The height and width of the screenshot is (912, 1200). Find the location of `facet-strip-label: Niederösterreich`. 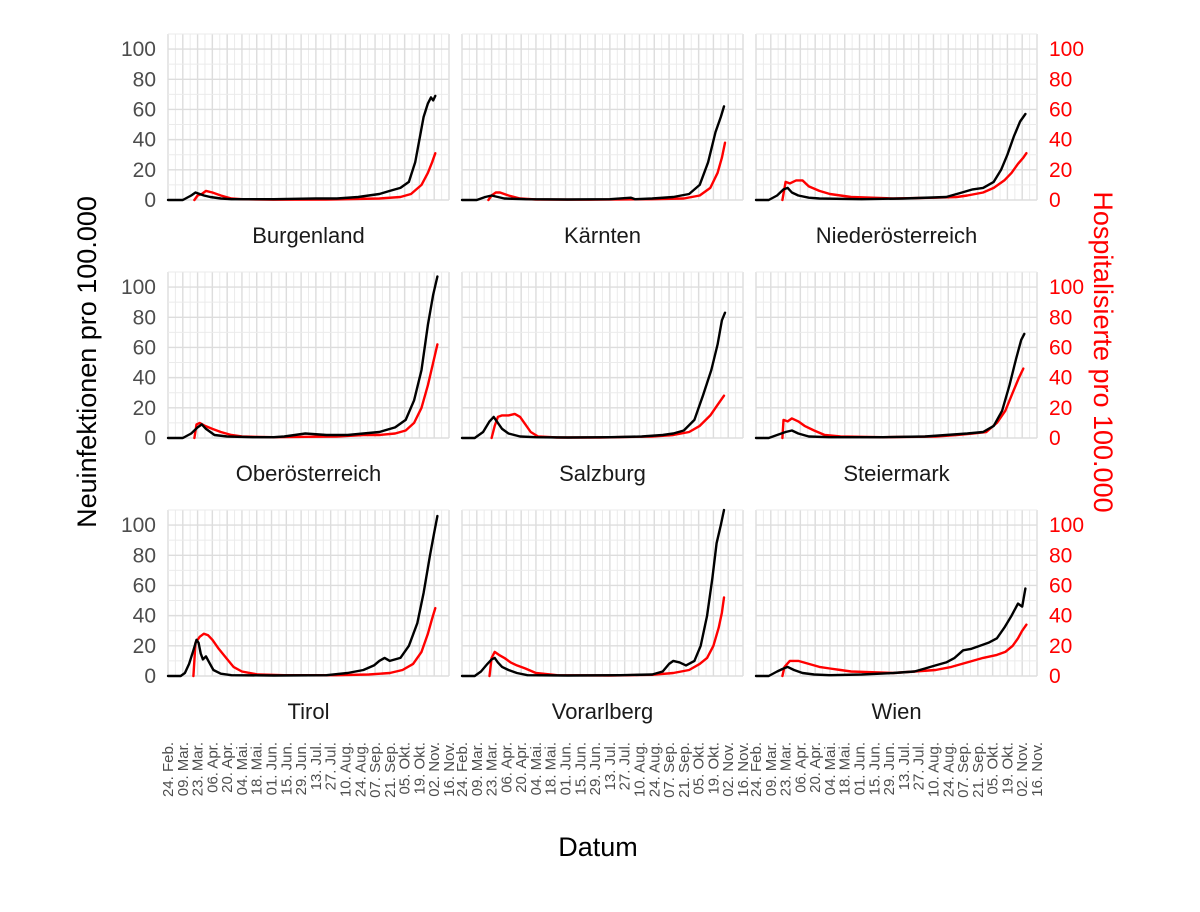

facet-strip-label: Niederösterreich is located at coordinates (896, 235).